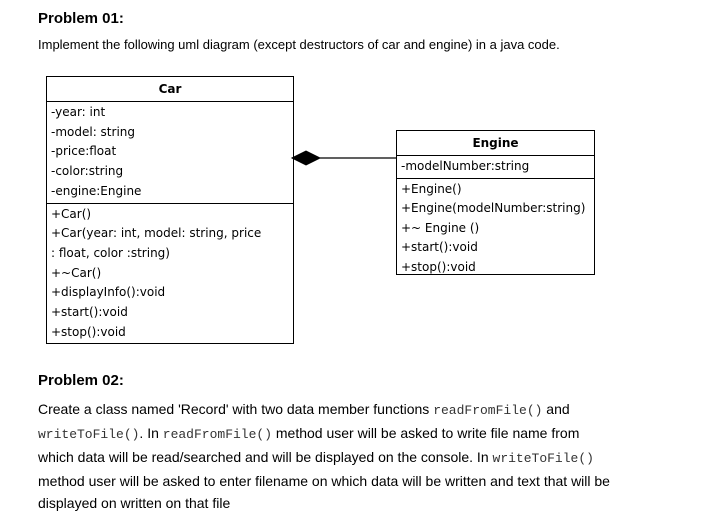 This screenshot has width=717, height=521. What do you see at coordinates (431, 188) in the screenshot?
I see `engine-method: +Engine()` at bounding box center [431, 188].